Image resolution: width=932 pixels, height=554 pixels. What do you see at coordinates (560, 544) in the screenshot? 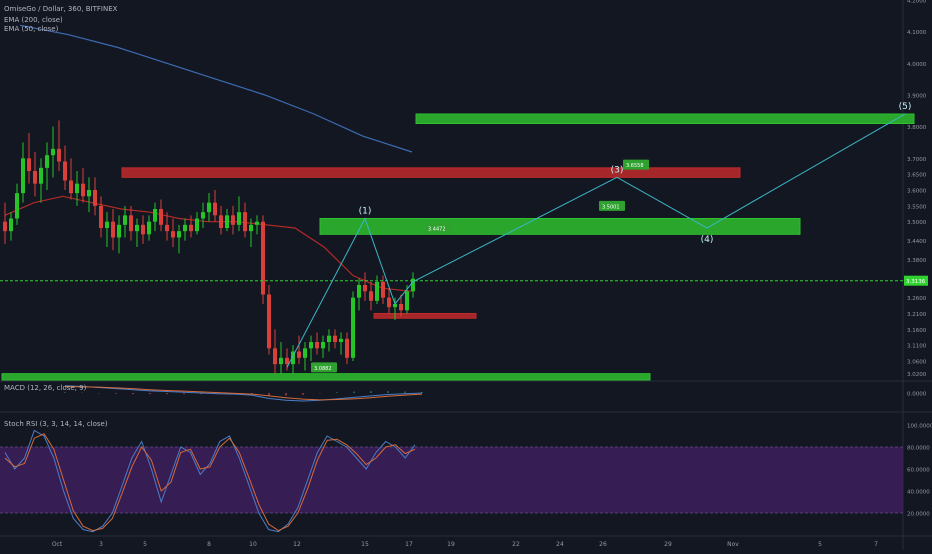
I see `time-tick-label: 24` at bounding box center [560, 544].